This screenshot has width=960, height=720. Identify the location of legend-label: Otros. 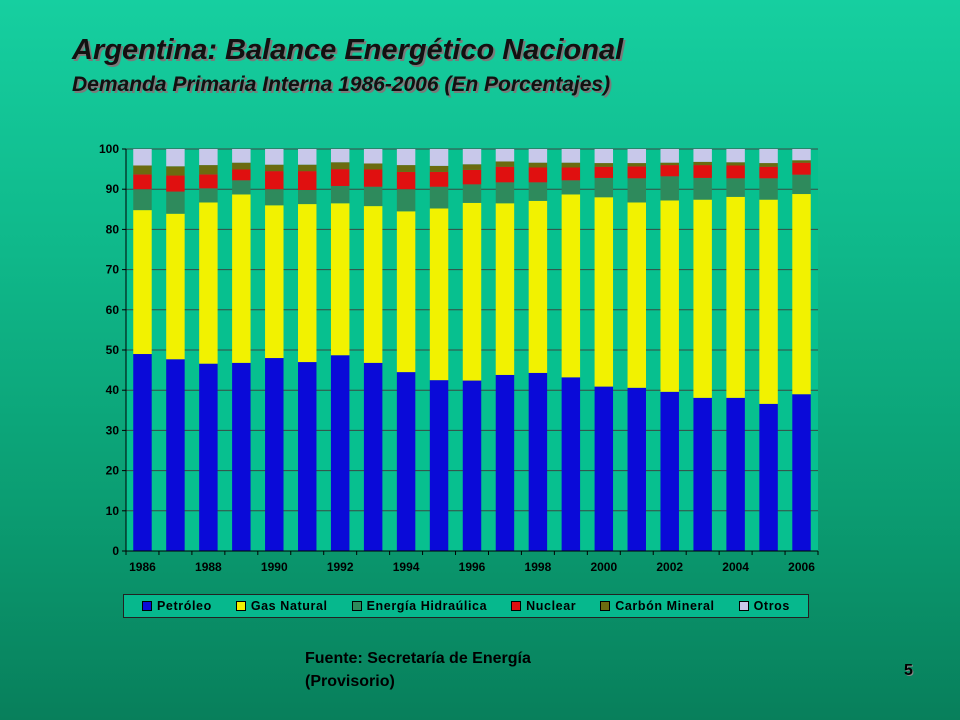
(771, 606).